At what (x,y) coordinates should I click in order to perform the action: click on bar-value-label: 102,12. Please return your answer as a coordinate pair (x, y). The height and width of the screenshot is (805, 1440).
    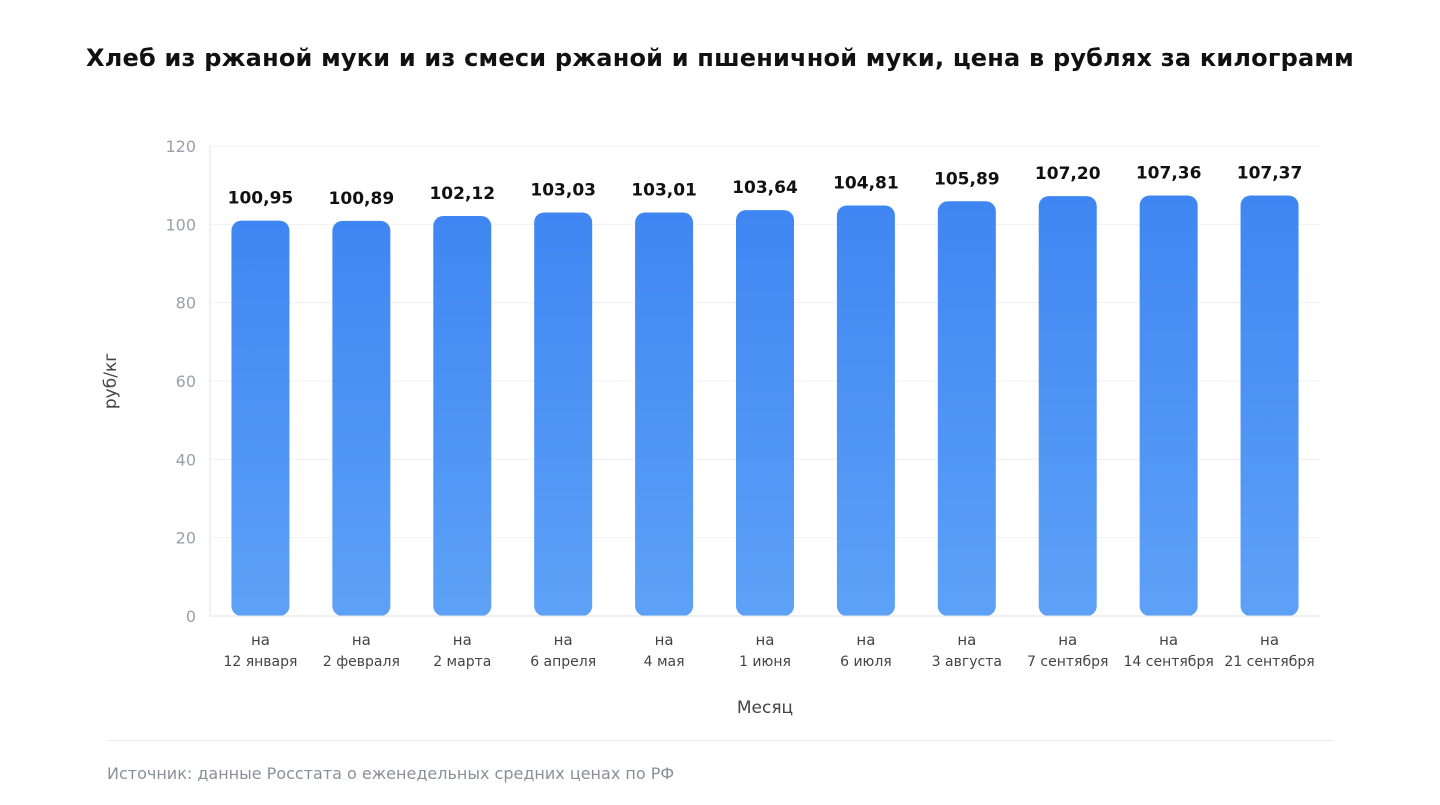
    Looking at the image, I should click on (462, 194).